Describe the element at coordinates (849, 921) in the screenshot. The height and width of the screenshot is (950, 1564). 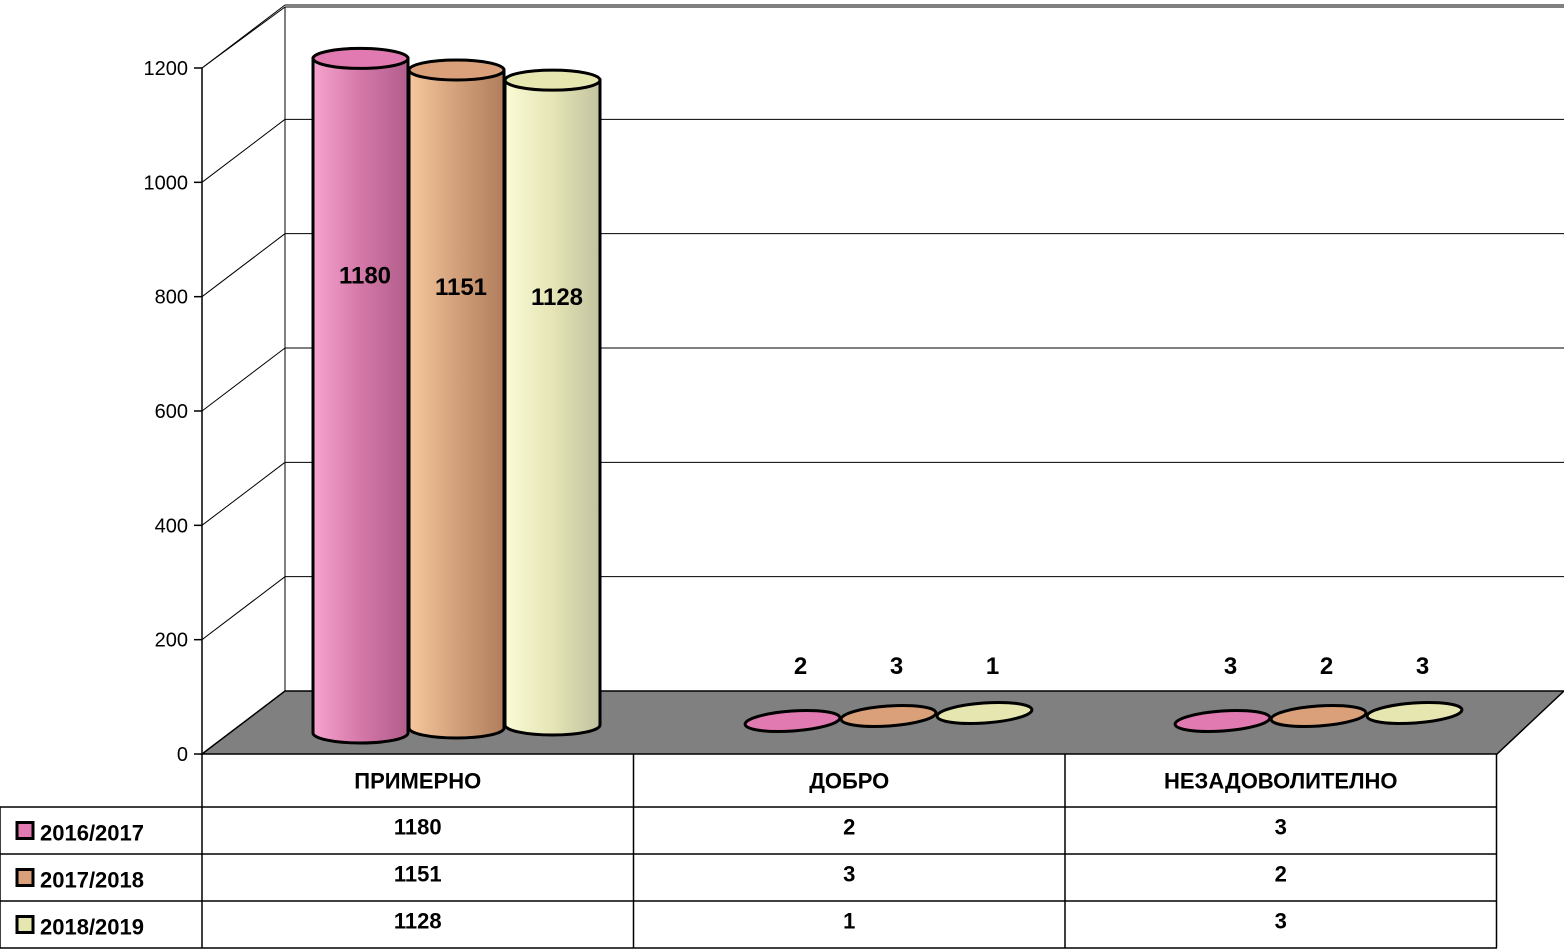
I see `table-cell: 1` at that location.